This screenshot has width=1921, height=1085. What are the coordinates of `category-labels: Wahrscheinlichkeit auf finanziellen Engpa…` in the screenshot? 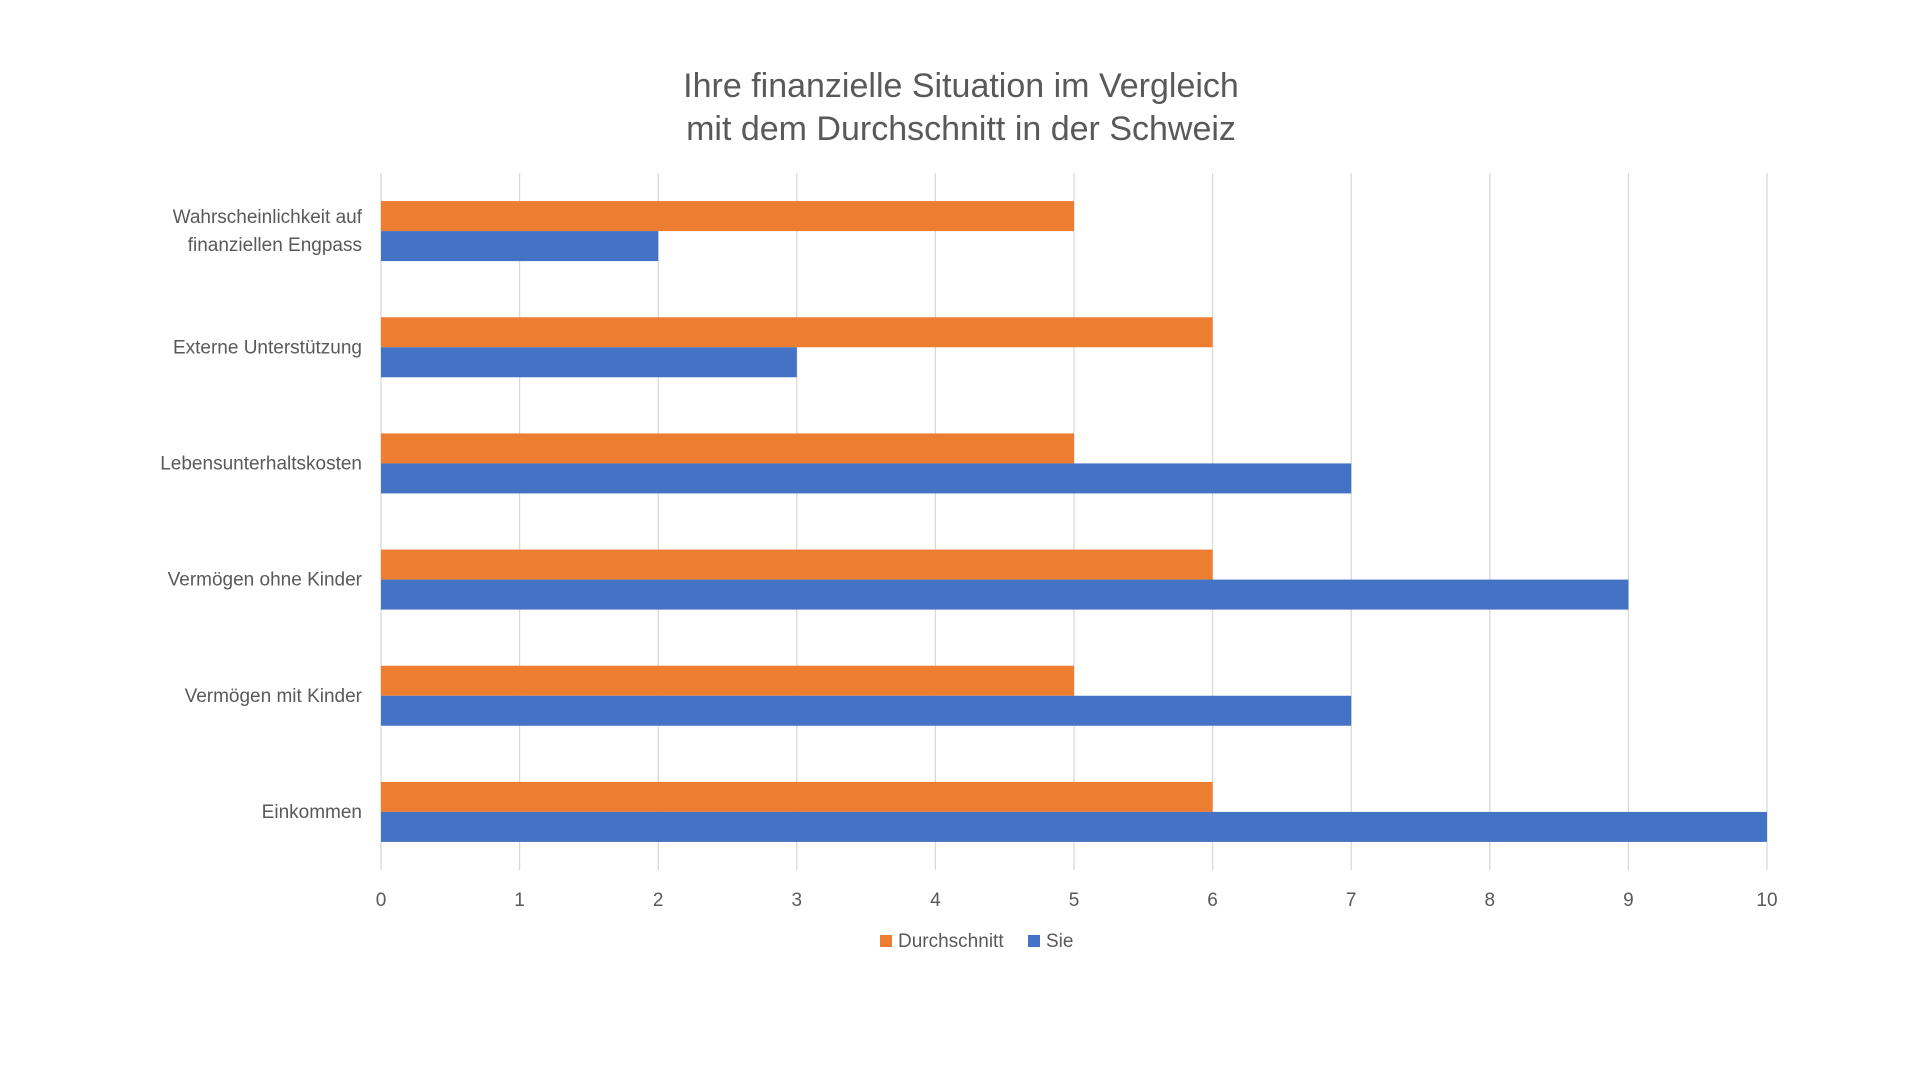 It's located at (261, 515).